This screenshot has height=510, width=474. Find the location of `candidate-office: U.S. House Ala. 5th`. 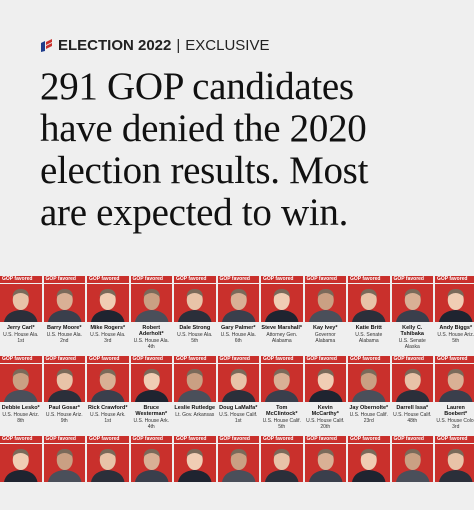

candidate-office: U.S. House Ala. 5th is located at coordinates (195, 338).